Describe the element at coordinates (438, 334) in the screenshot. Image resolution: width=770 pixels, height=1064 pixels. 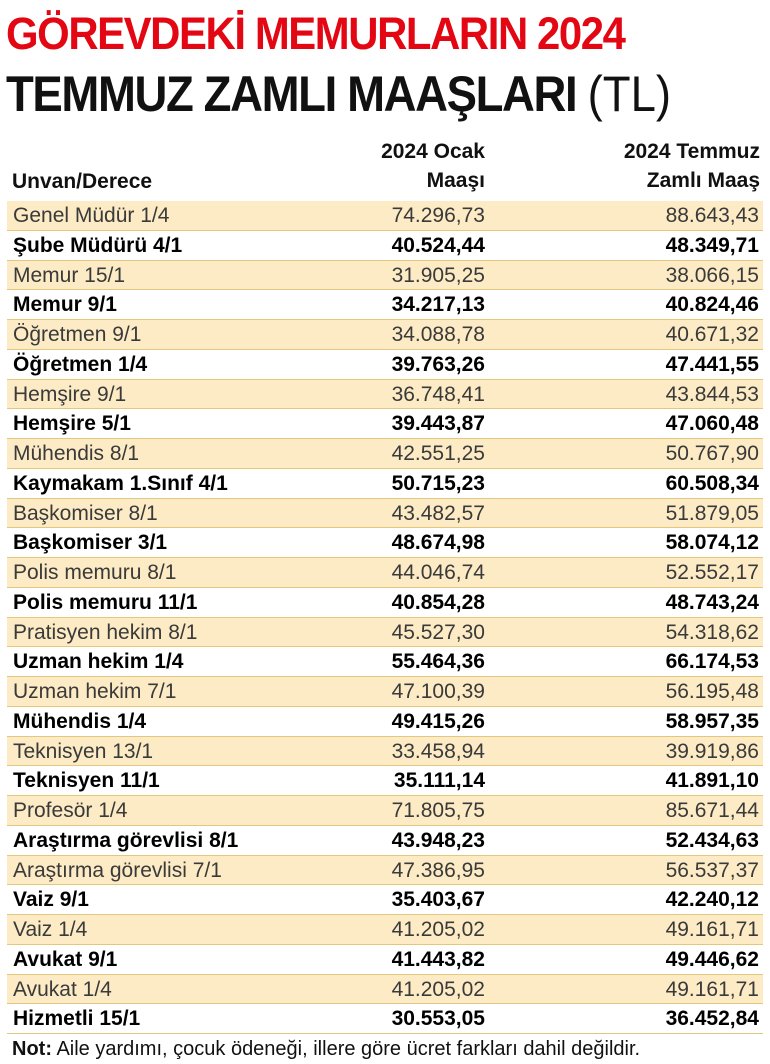
I see `cell-ocak-maasi: 34.088,78` at that location.